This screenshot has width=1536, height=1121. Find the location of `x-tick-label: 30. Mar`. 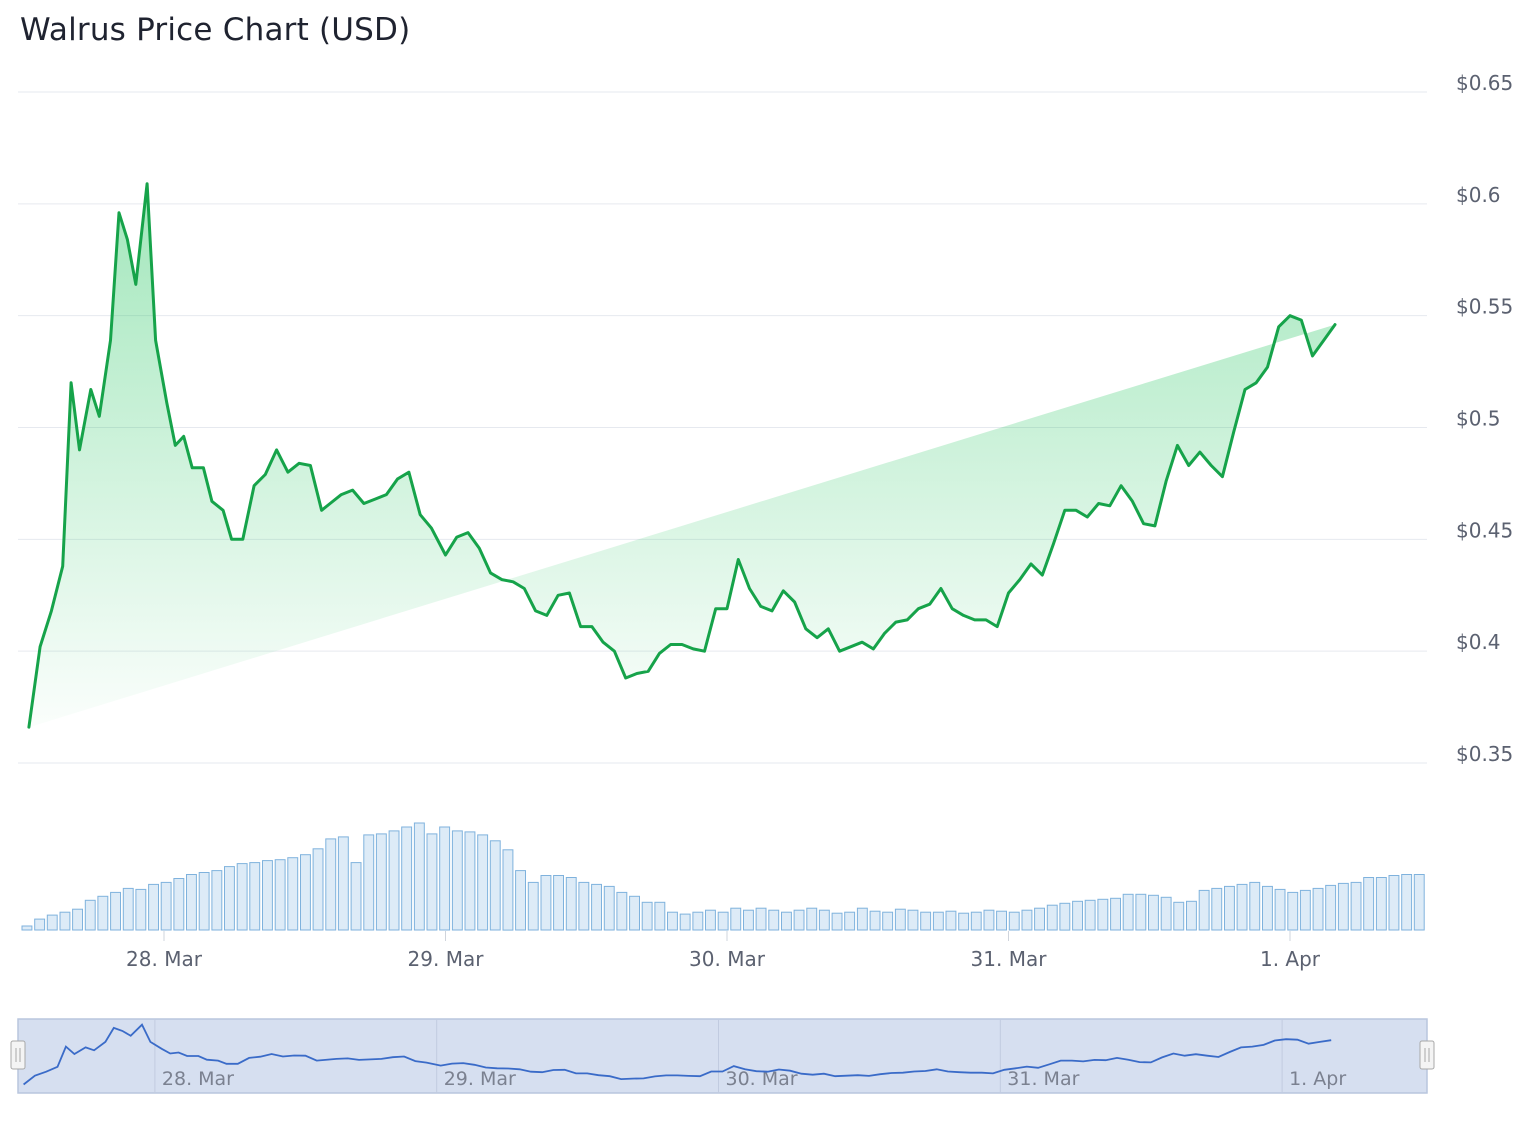

x-tick-label: 30. Mar is located at coordinates (727, 959).